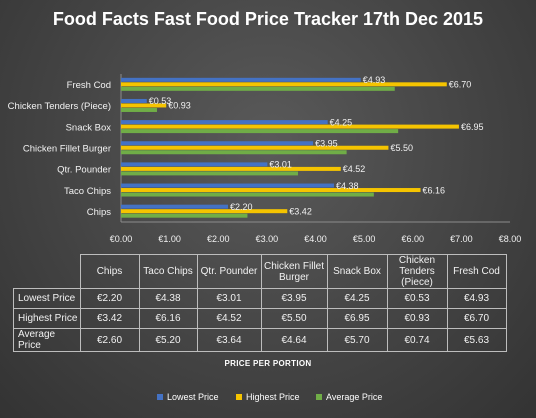  What do you see at coordinates (417, 318) in the screenshot?
I see `table-cell: €0.93` at bounding box center [417, 318].